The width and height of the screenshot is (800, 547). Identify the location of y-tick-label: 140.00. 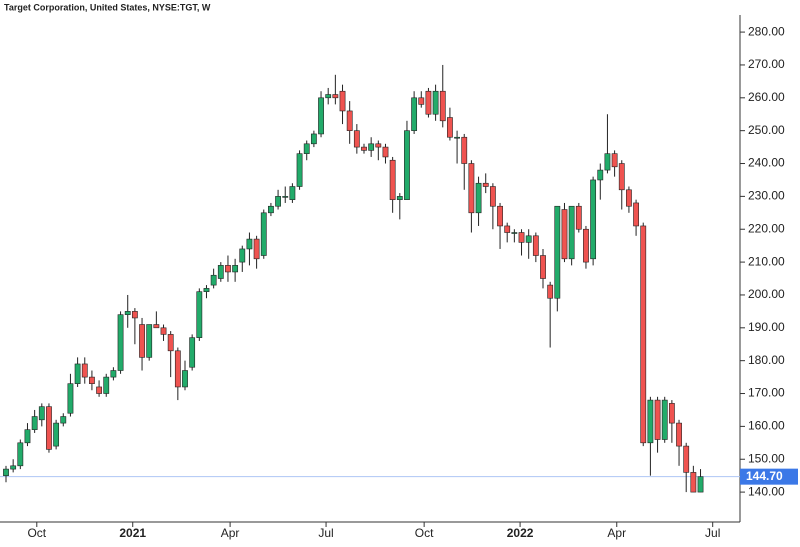
(766, 491).